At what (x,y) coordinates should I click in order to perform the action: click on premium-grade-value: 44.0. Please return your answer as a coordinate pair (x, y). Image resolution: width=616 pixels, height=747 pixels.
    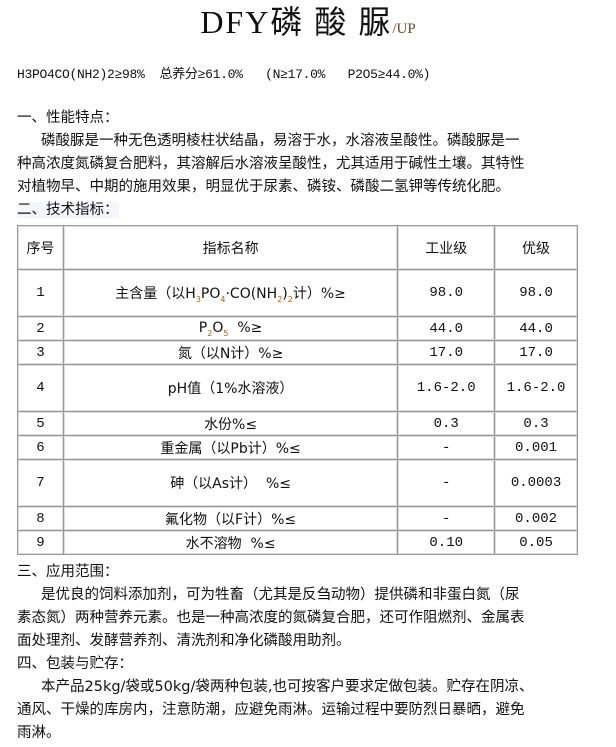
    Looking at the image, I should click on (536, 328).